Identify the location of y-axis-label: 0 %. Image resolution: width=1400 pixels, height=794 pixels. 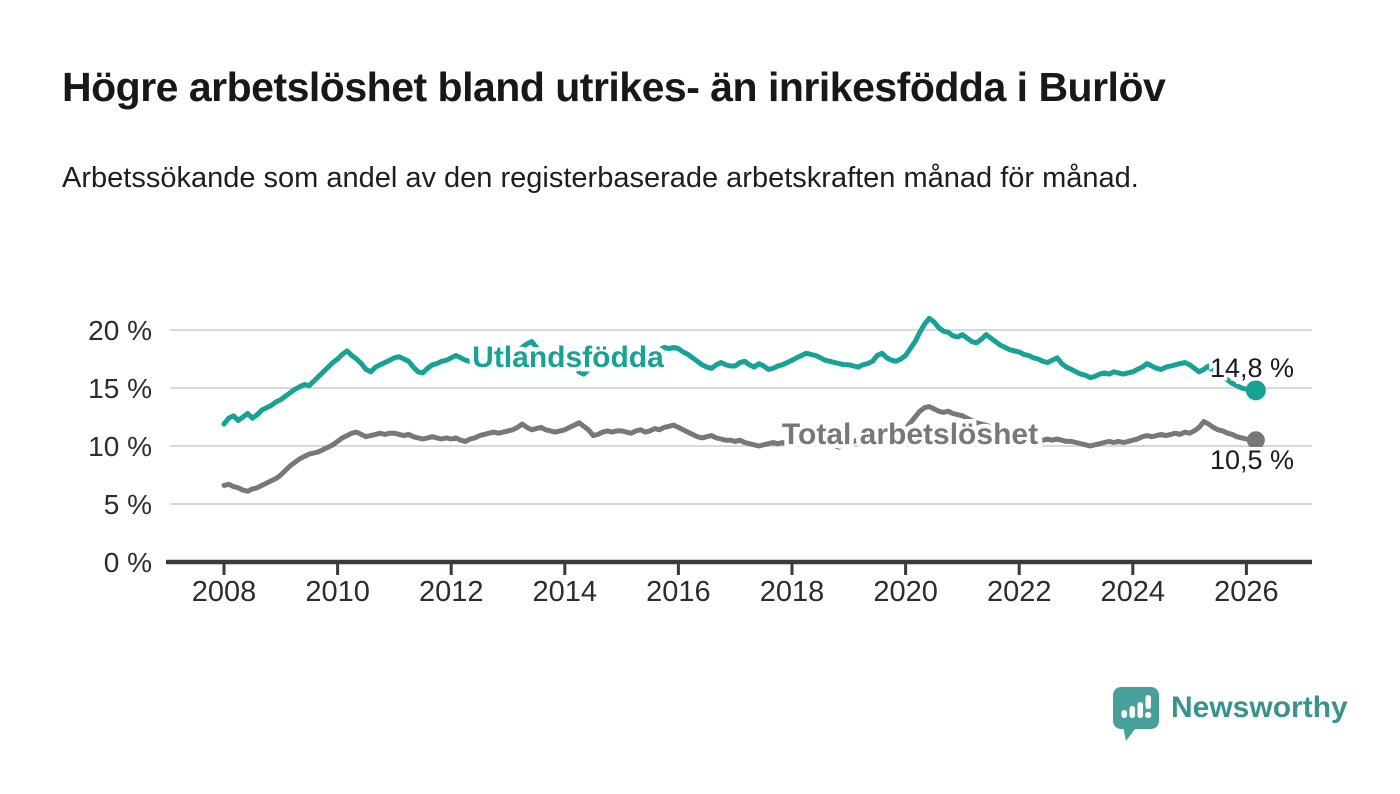
(128, 562).